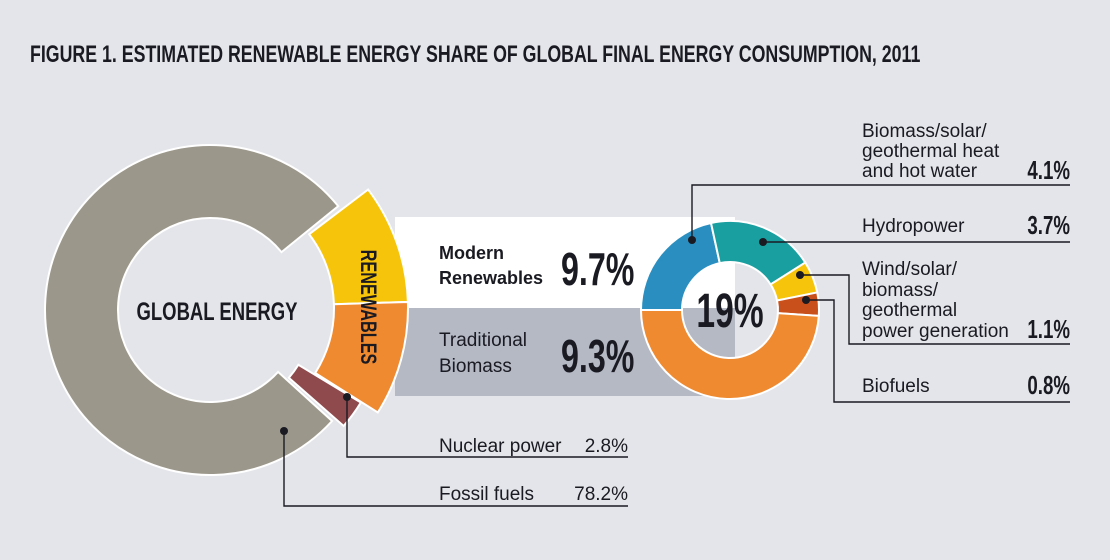  I want to click on wind-value: 1.1%, so click(1048, 329).